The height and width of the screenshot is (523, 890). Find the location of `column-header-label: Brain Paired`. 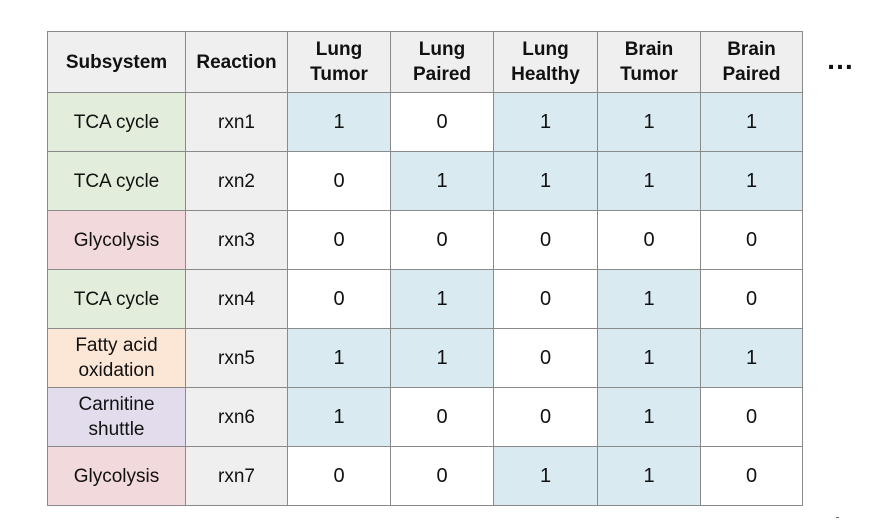

column-header-label: Brain Paired is located at coordinates (751, 62).